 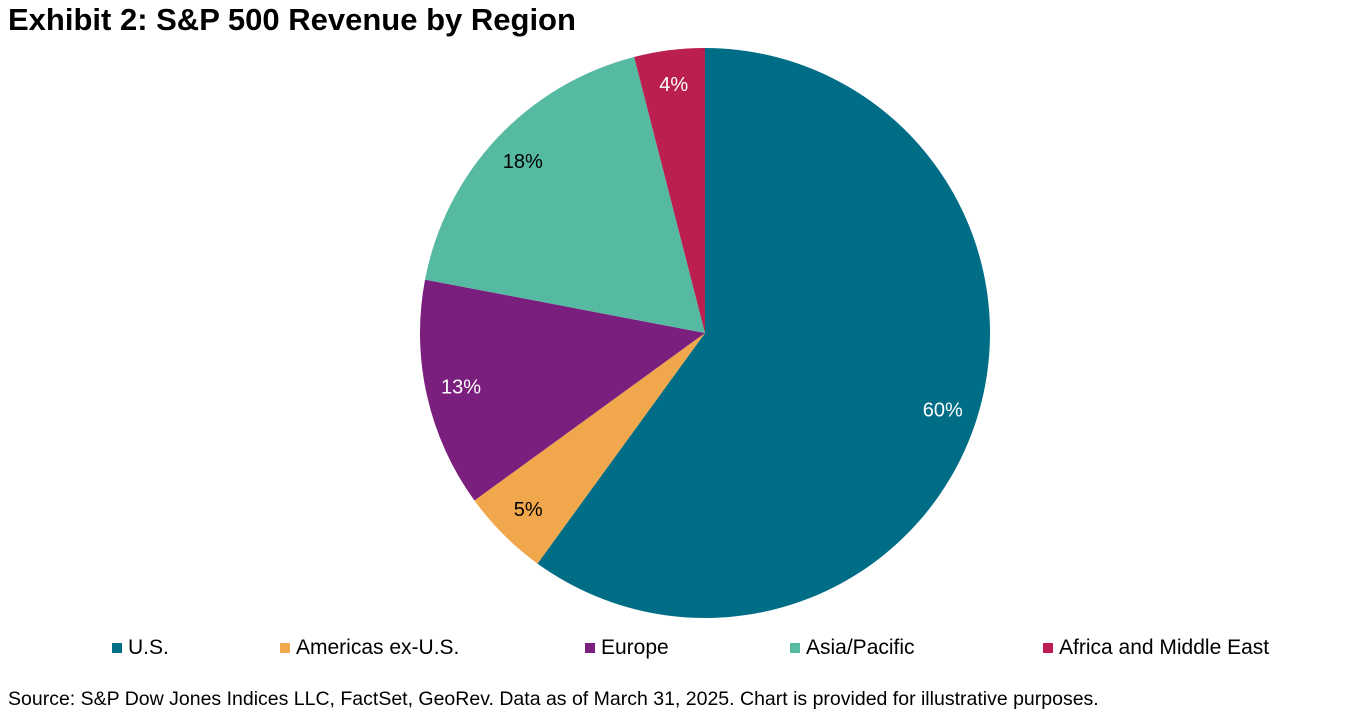 I want to click on legend-item: Europe, so click(x=627, y=648).